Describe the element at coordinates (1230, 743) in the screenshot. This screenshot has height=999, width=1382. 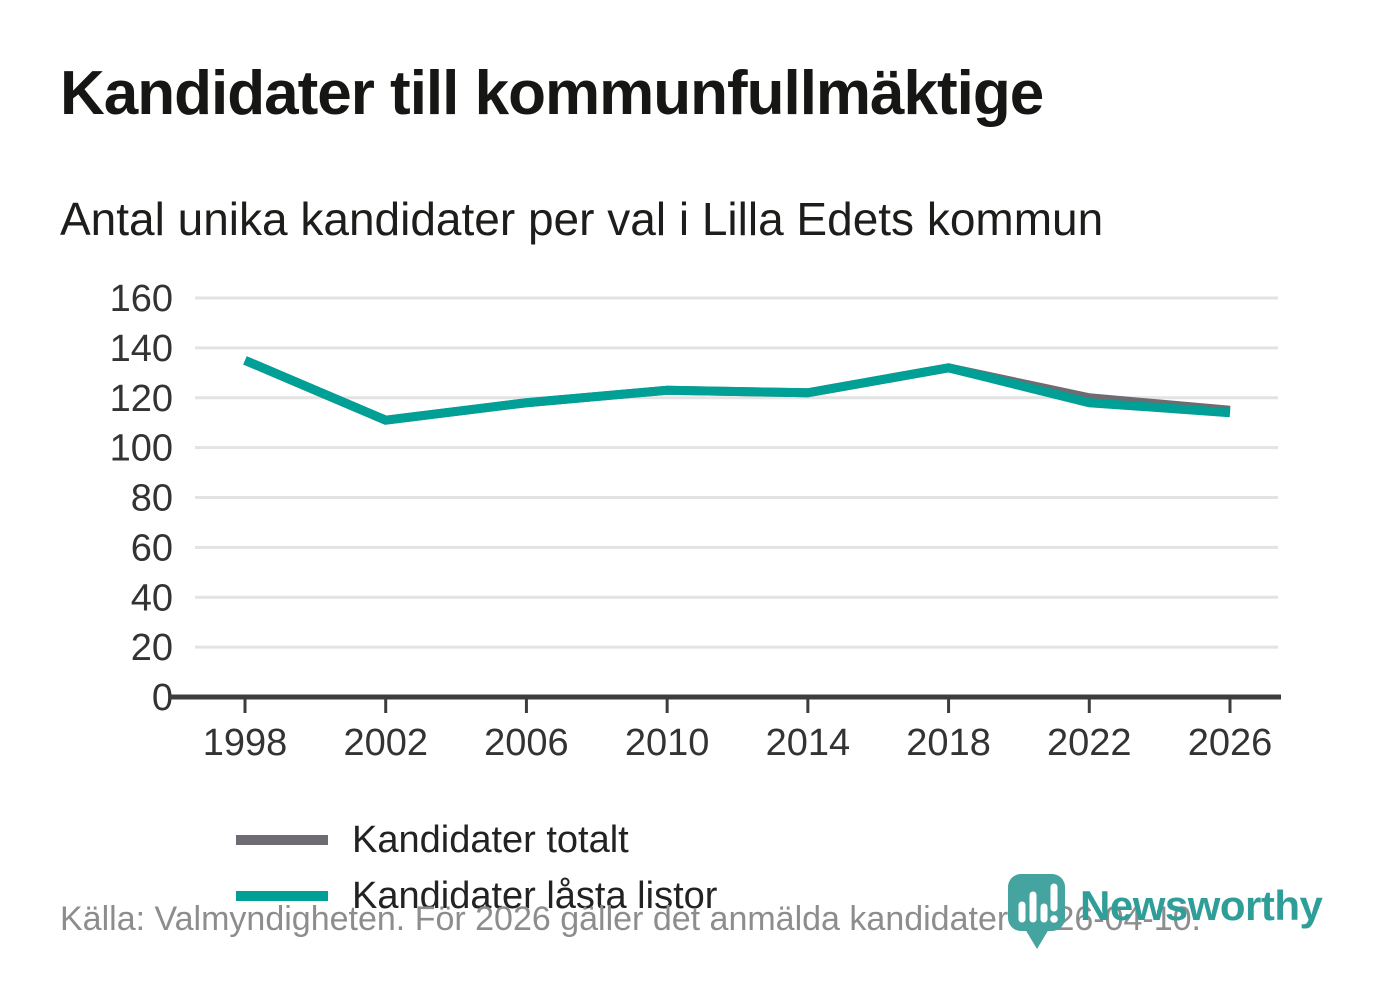
I see `x-axis-label-2026: 2026` at that location.